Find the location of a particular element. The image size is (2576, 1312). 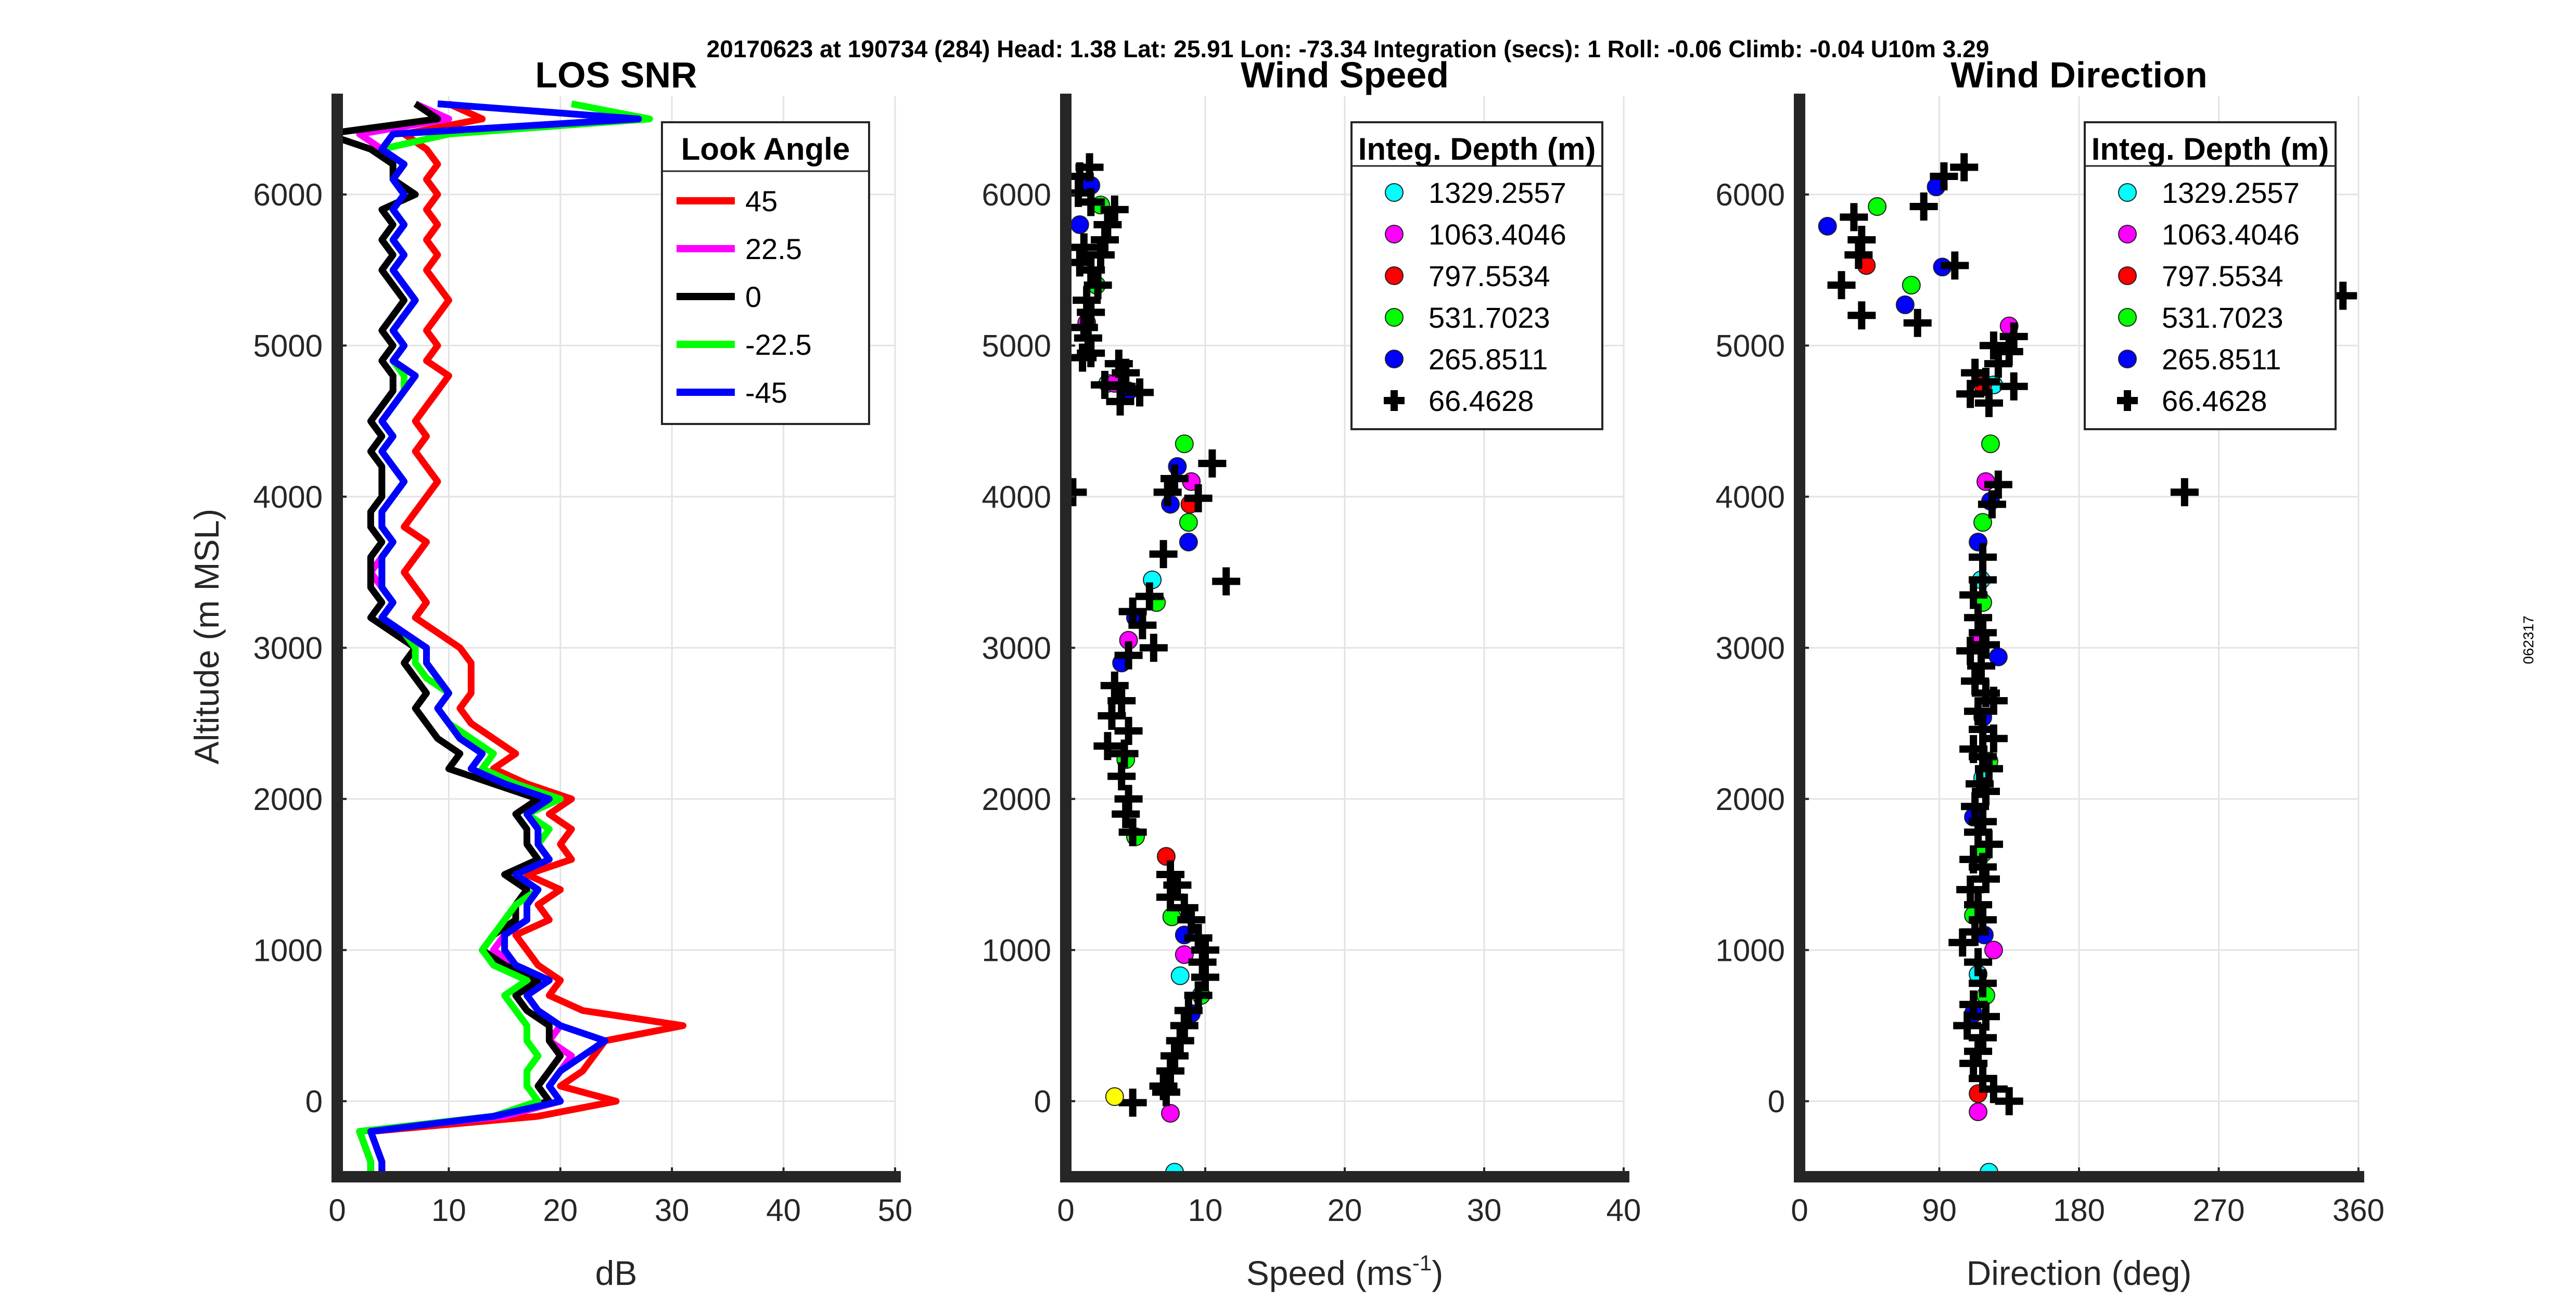

legend-label: 1329.2557 is located at coordinates (1497, 192).